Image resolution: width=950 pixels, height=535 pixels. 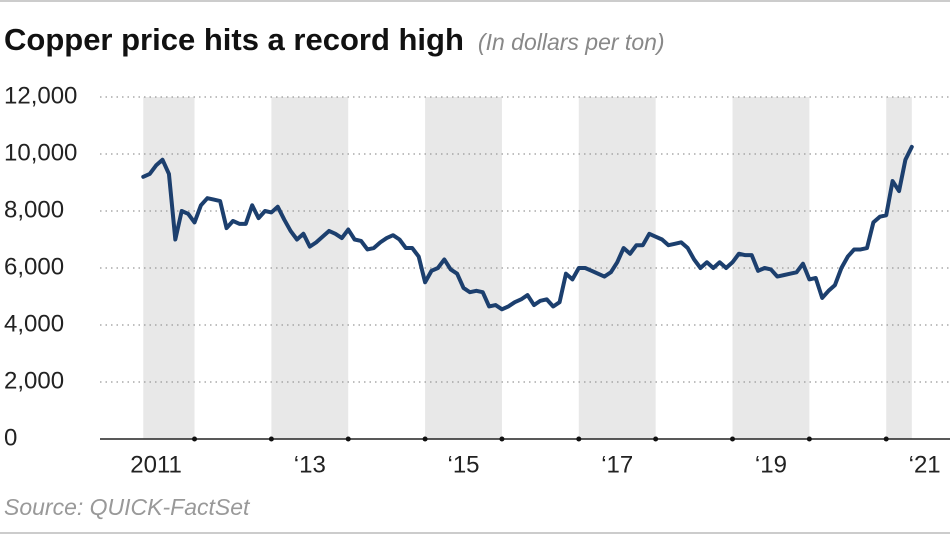 What do you see at coordinates (464, 464) in the screenshot?
I see `x-tick-label: ‘15` at bounding box center [464, 464].